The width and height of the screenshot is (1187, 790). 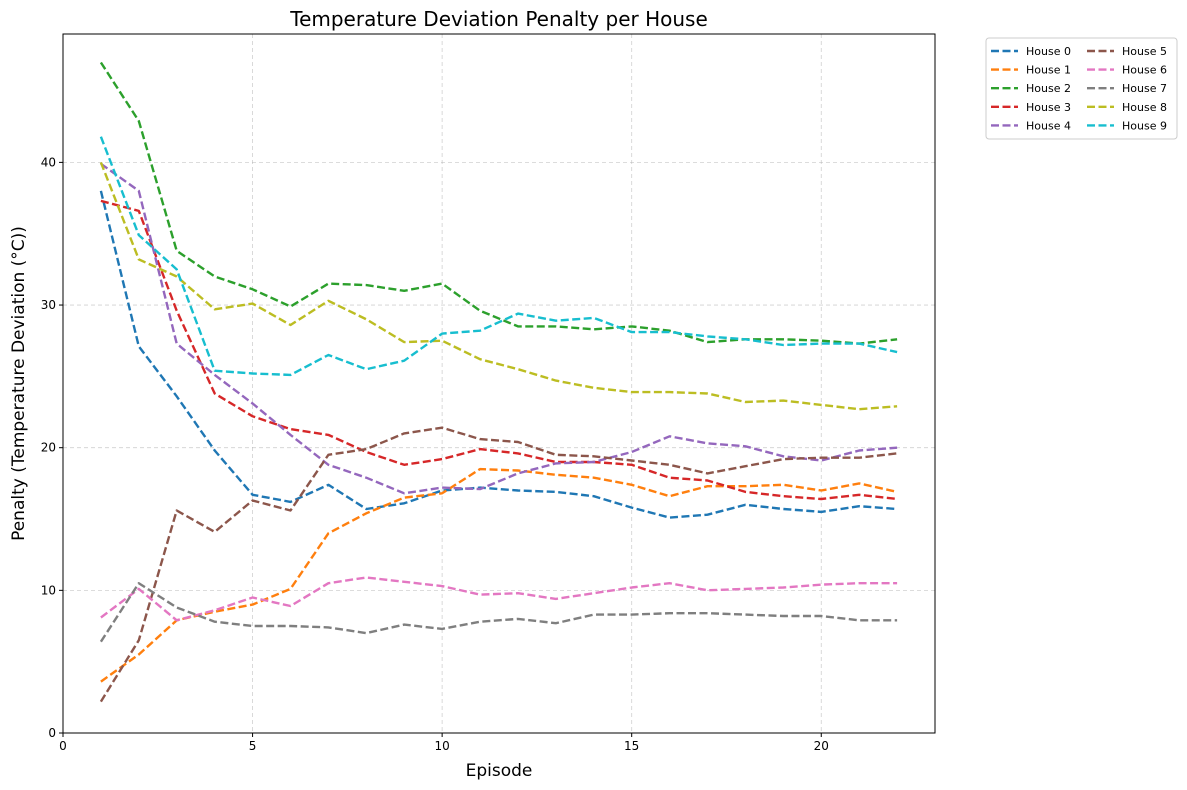 I want to click on legend-entry: House 0, so click(x=1048, y=51).